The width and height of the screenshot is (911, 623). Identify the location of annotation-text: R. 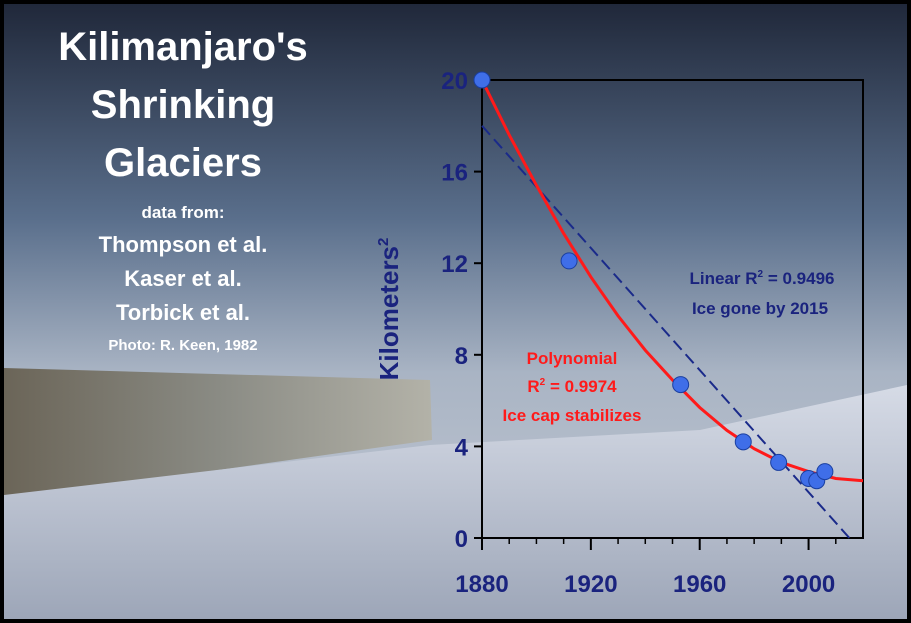
(533, 386).